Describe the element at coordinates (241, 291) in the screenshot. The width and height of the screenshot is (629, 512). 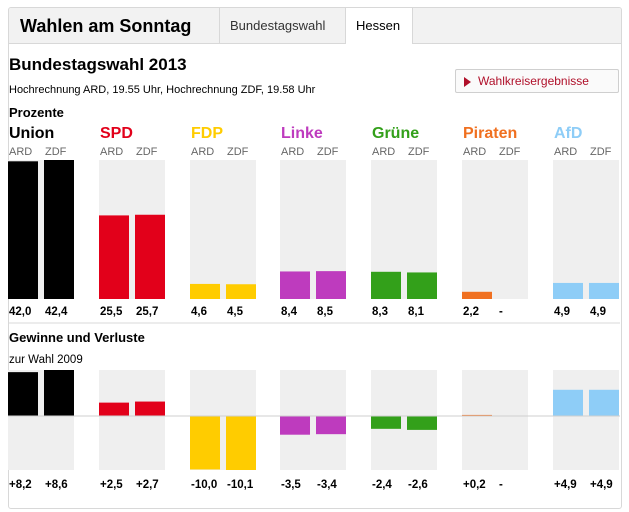
I see `bar-zdf-fdp` at that location.